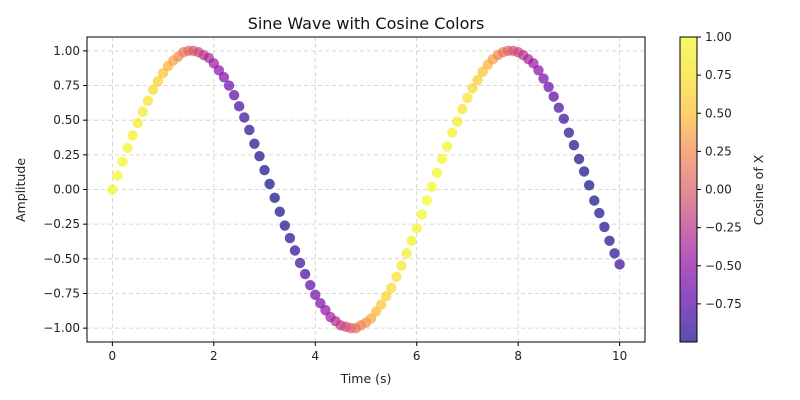  I want to click on colorbar-tick-label: 0.50, so click(718, 113).